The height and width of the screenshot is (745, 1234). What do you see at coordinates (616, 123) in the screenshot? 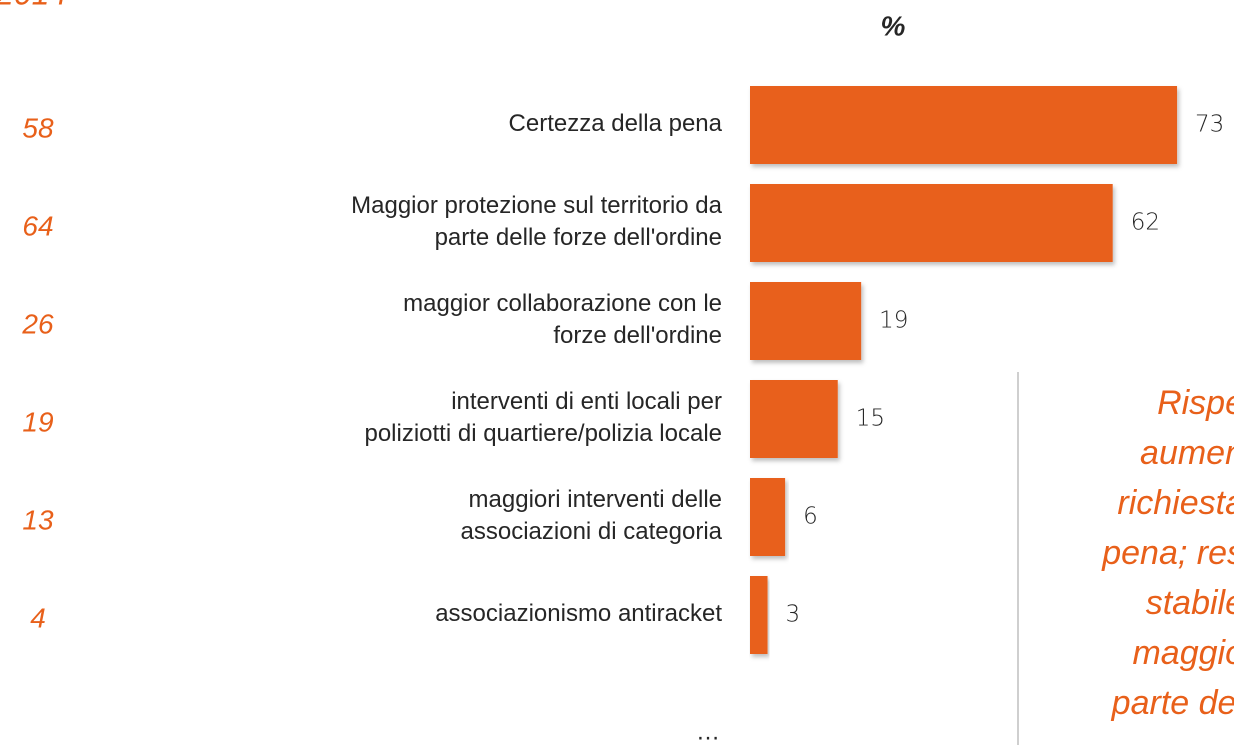
I see `category-label: Certezza della pena` at bounding box center [616, 123].